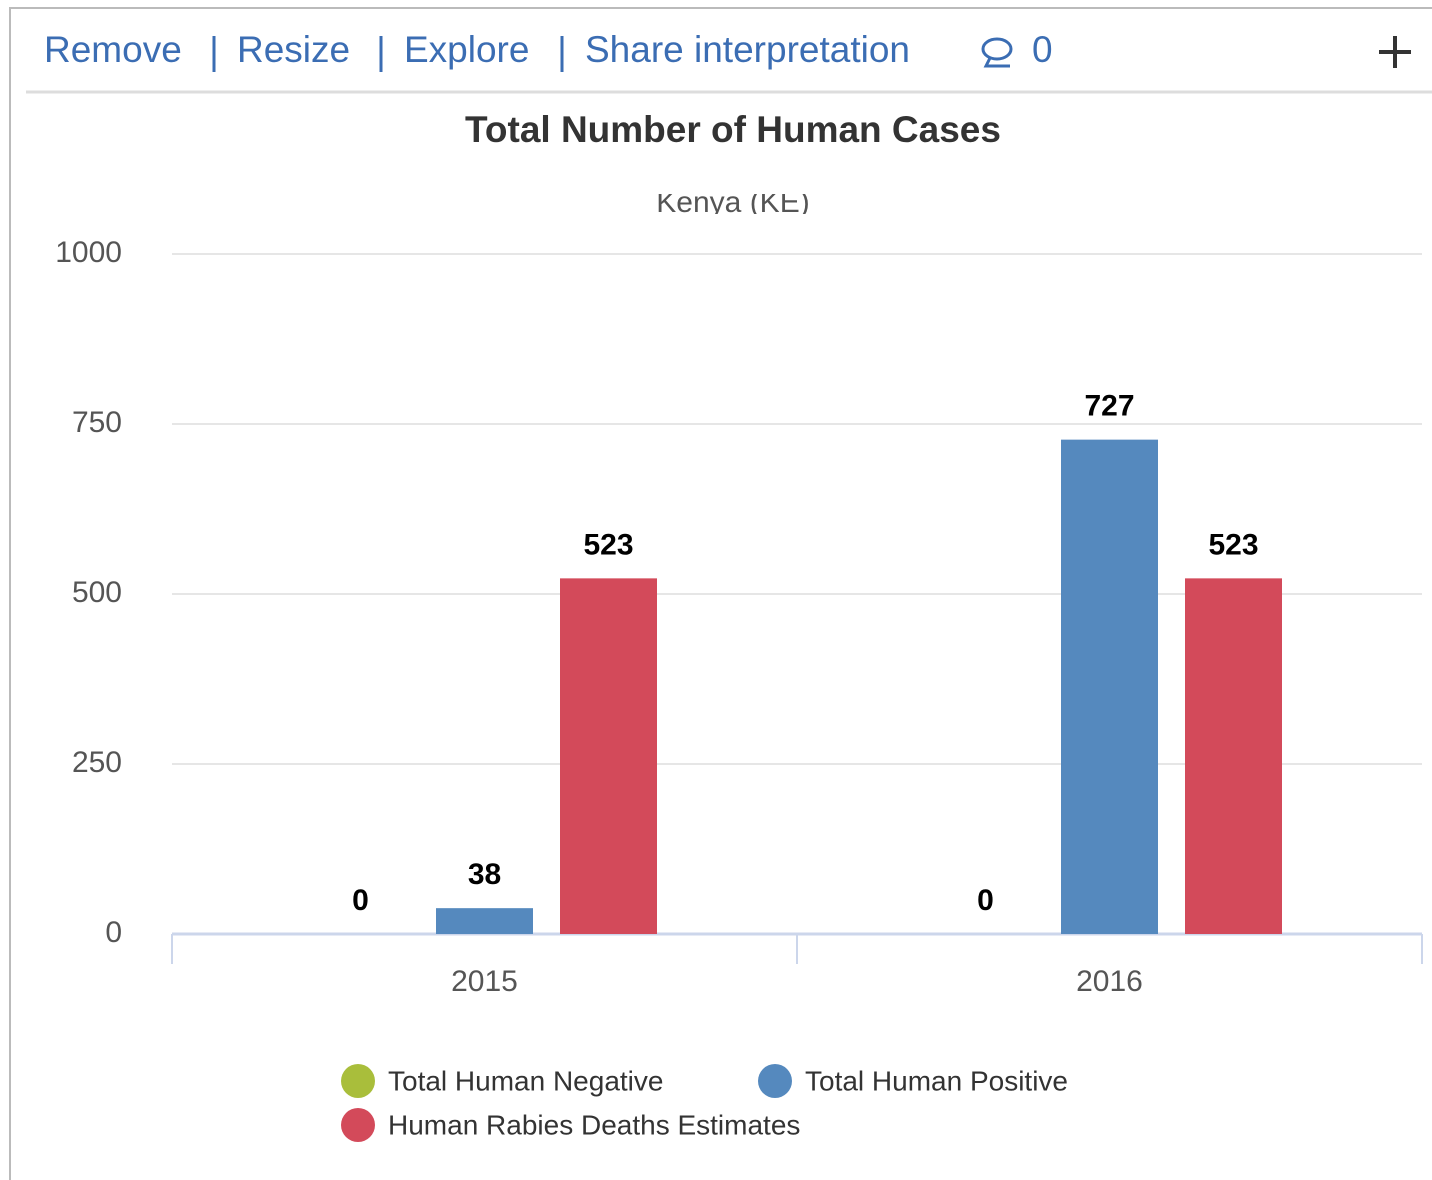 This screenshot has width=1432, height=1180. I want to click on chart-title: Total Number of Human Cases, so click(733, 129).